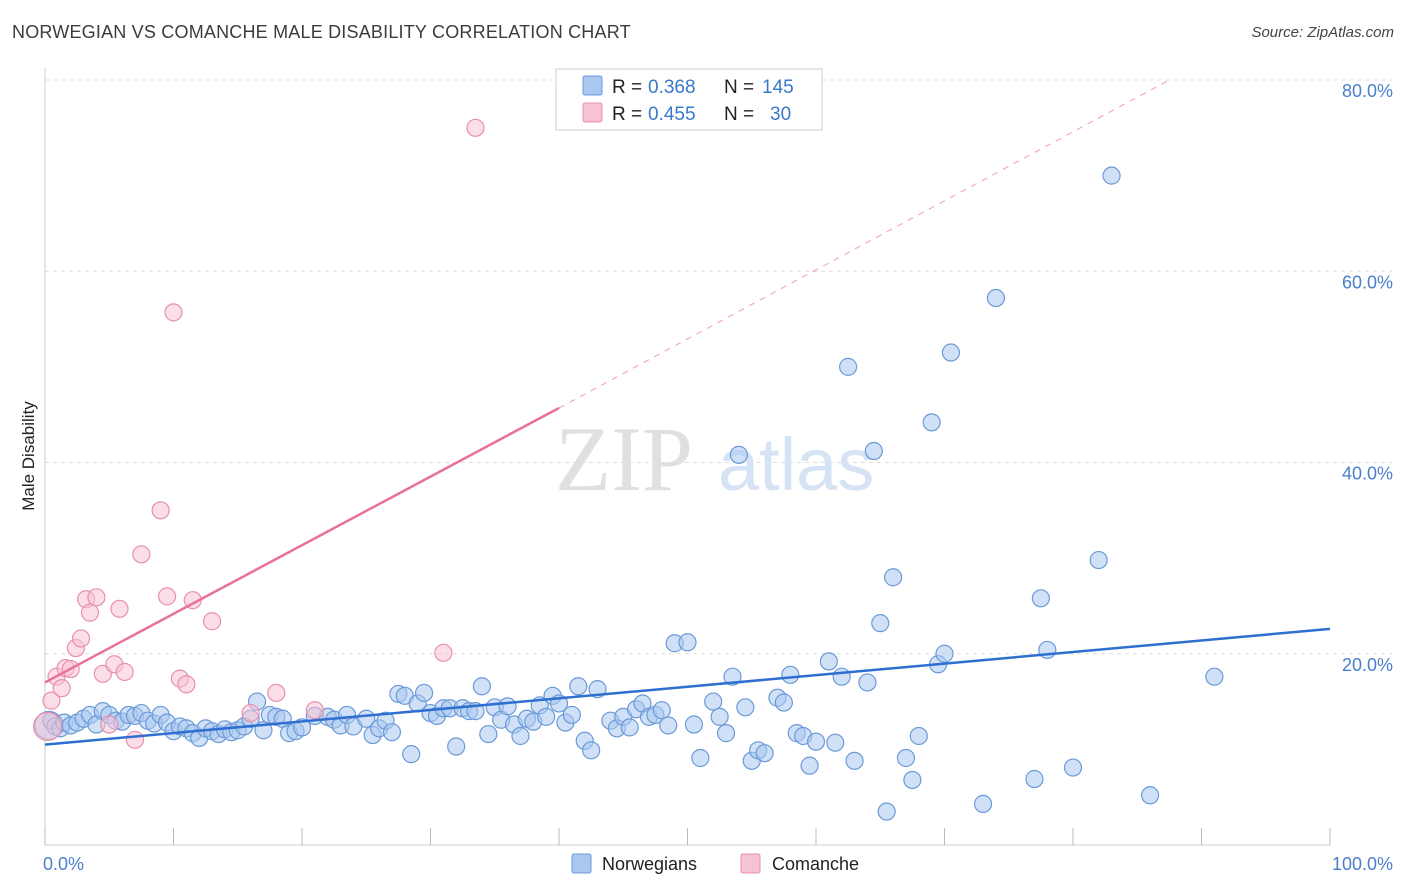  Describe the element at coordinates (689, 99) in the screenshot. I see `correlation-legend: R = 0.368 N = 145 R = 0.455 N = 30` at that location.